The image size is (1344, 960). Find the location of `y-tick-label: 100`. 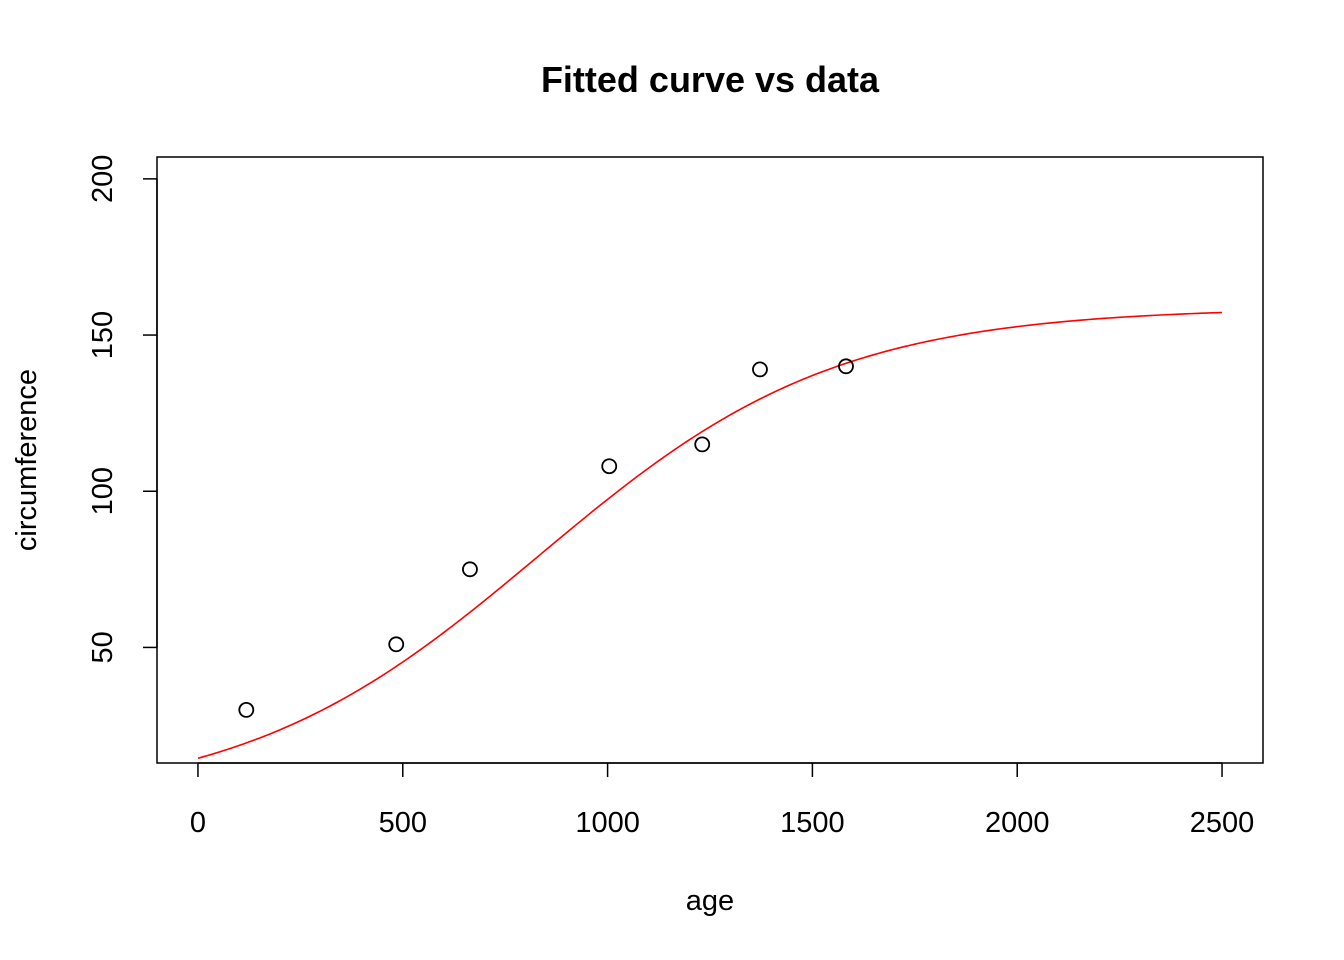

y-tick-label: 100 is located at coordinates (103, 491).